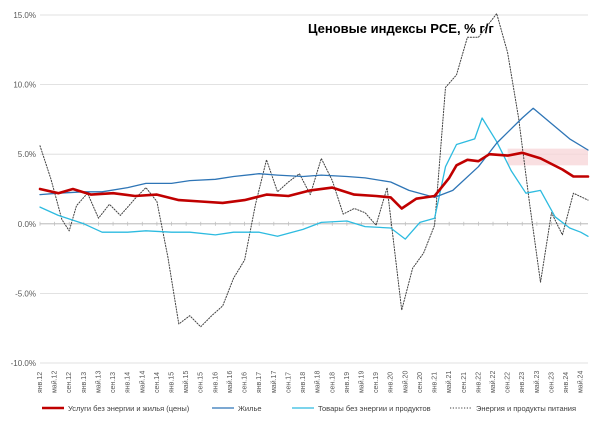 The width and height of the screenshot is (596, 421). What do you see at coordinates (201, 382) in the screenshot?
I see `x-tick-label: сен.15` at bounding box center [201, 382].